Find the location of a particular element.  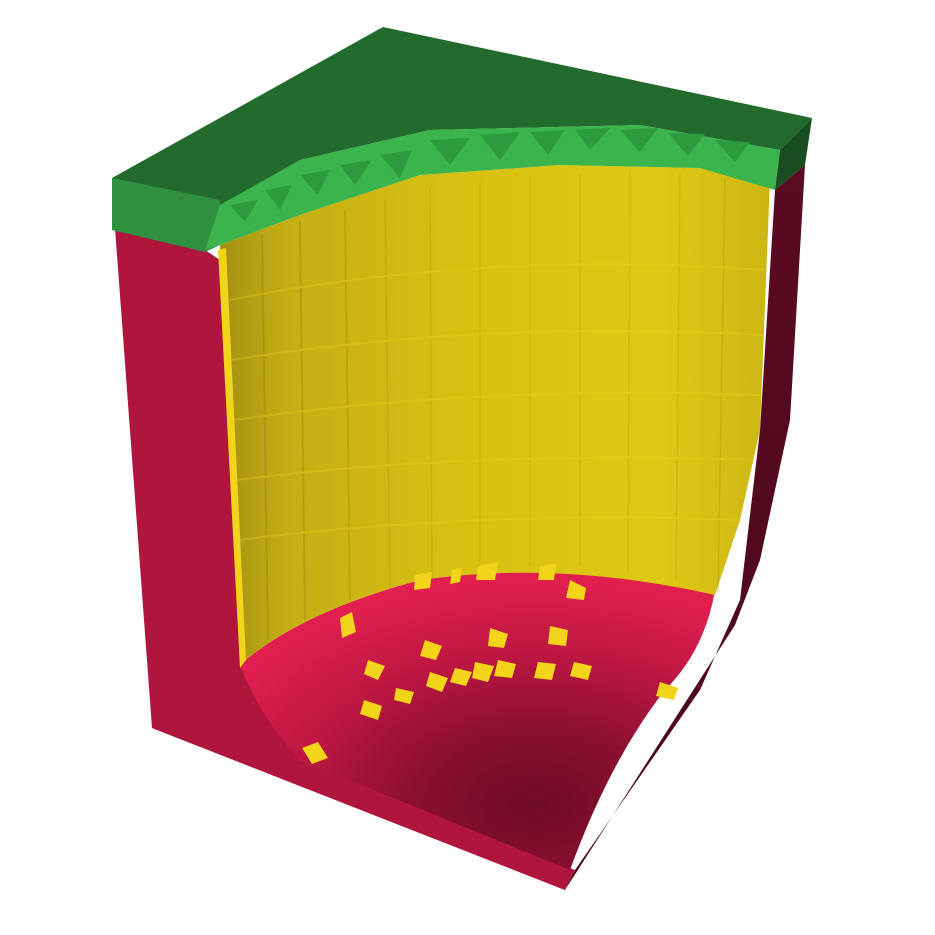

block-bottom-lip is located at coordinates (363, 809).